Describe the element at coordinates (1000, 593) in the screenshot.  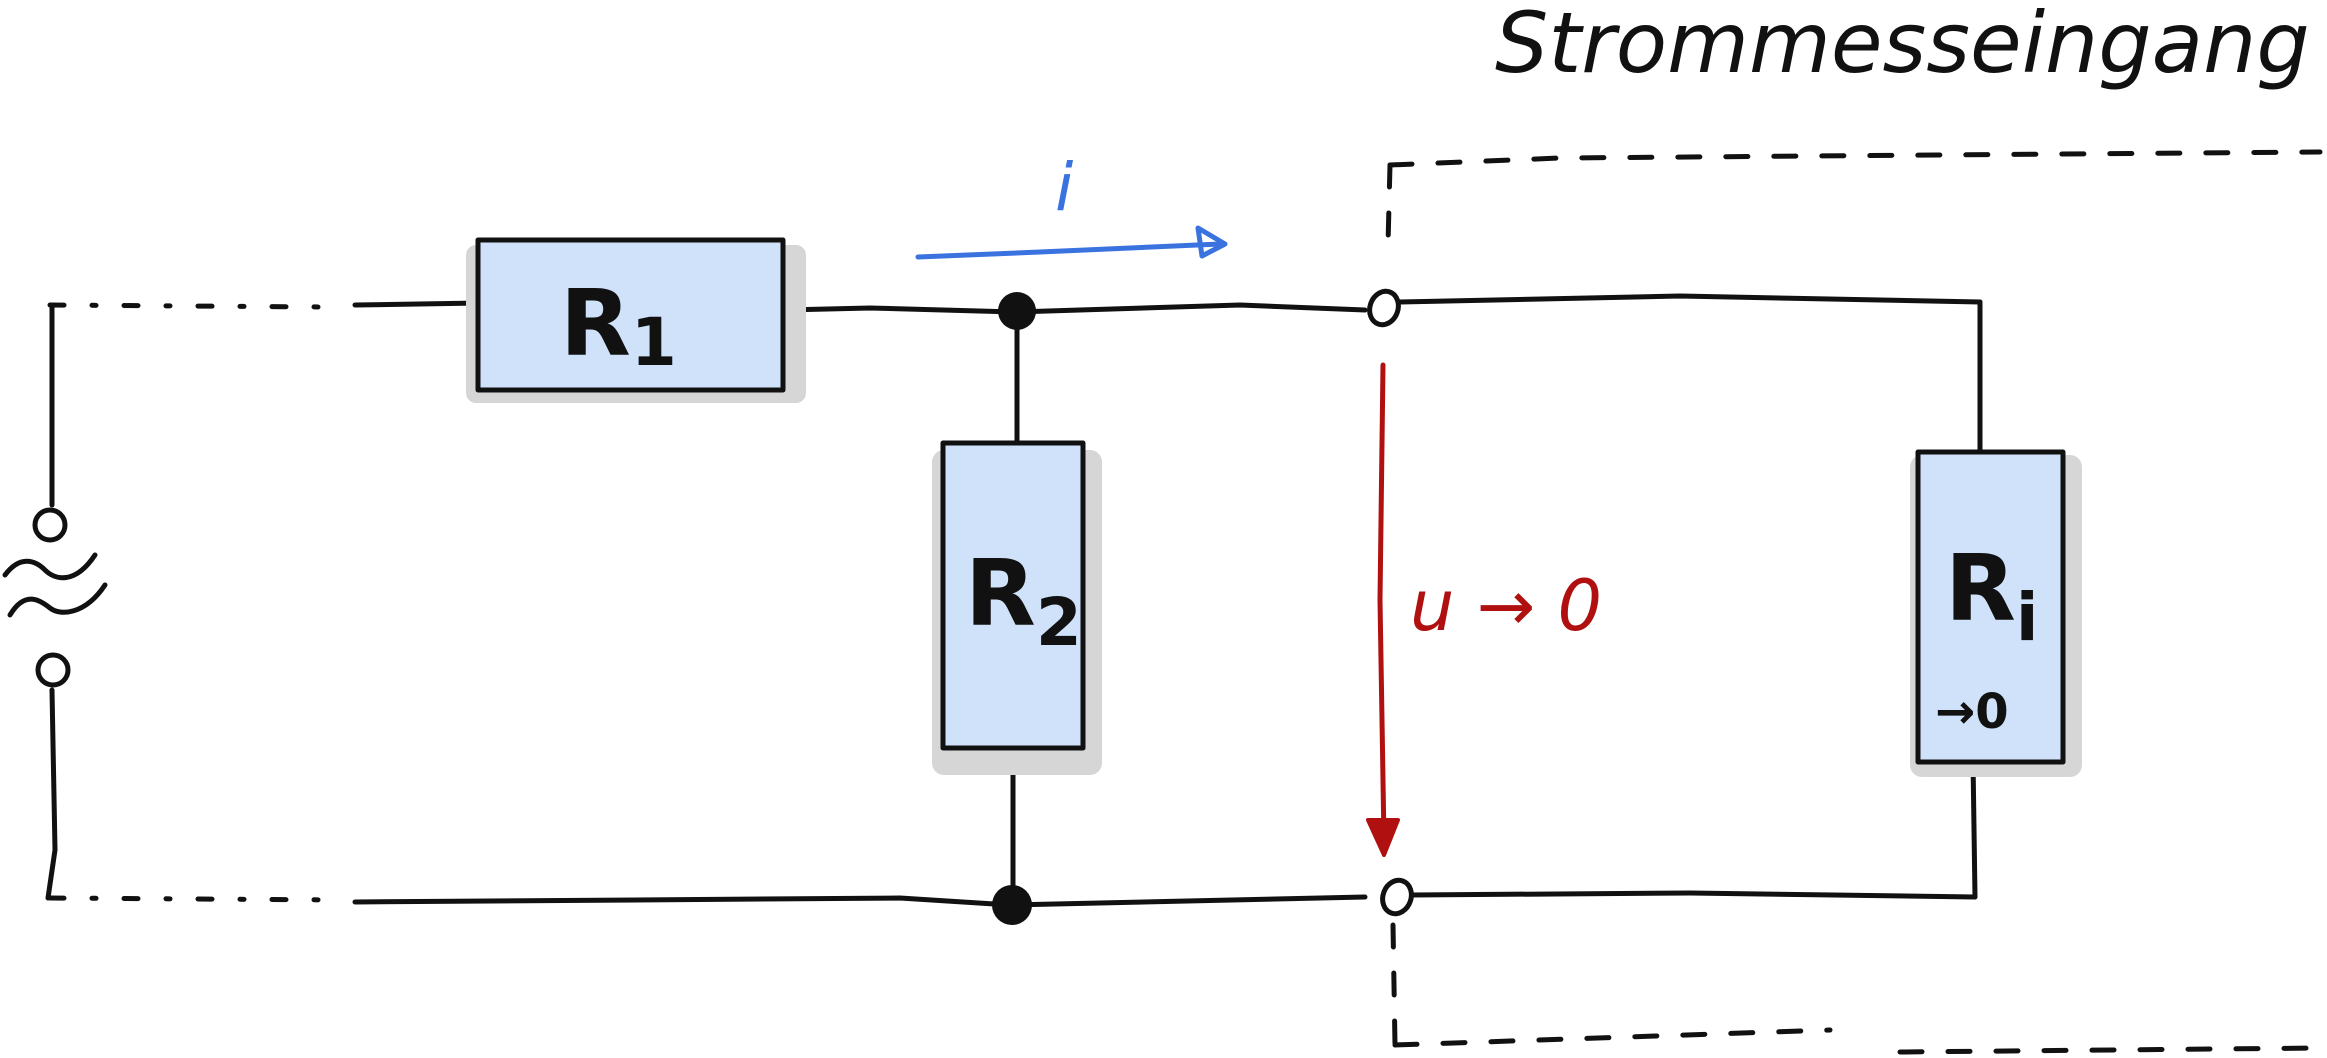
I see `resistor-r2-label: R` at that location.